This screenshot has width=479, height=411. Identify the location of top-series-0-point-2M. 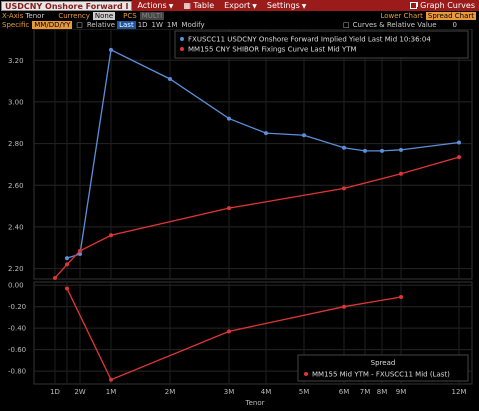
(170, 79).